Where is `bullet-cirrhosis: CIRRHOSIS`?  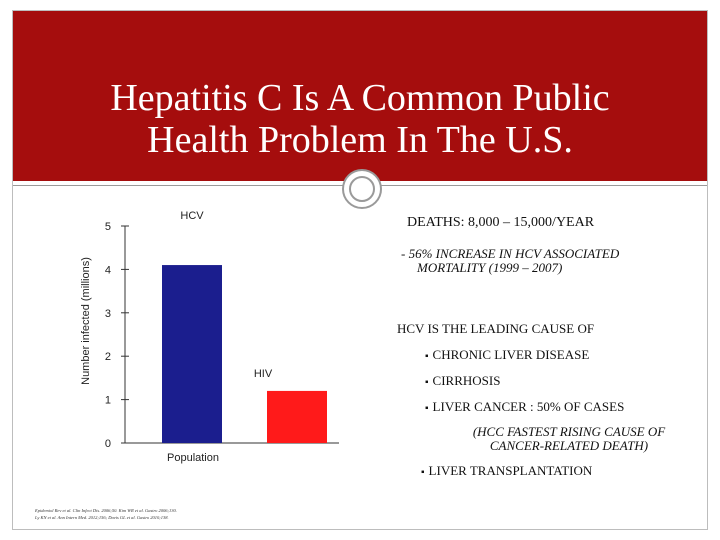
bullet-cirrhosis: CIRRHOSIS is located at coordinates (463, 381).